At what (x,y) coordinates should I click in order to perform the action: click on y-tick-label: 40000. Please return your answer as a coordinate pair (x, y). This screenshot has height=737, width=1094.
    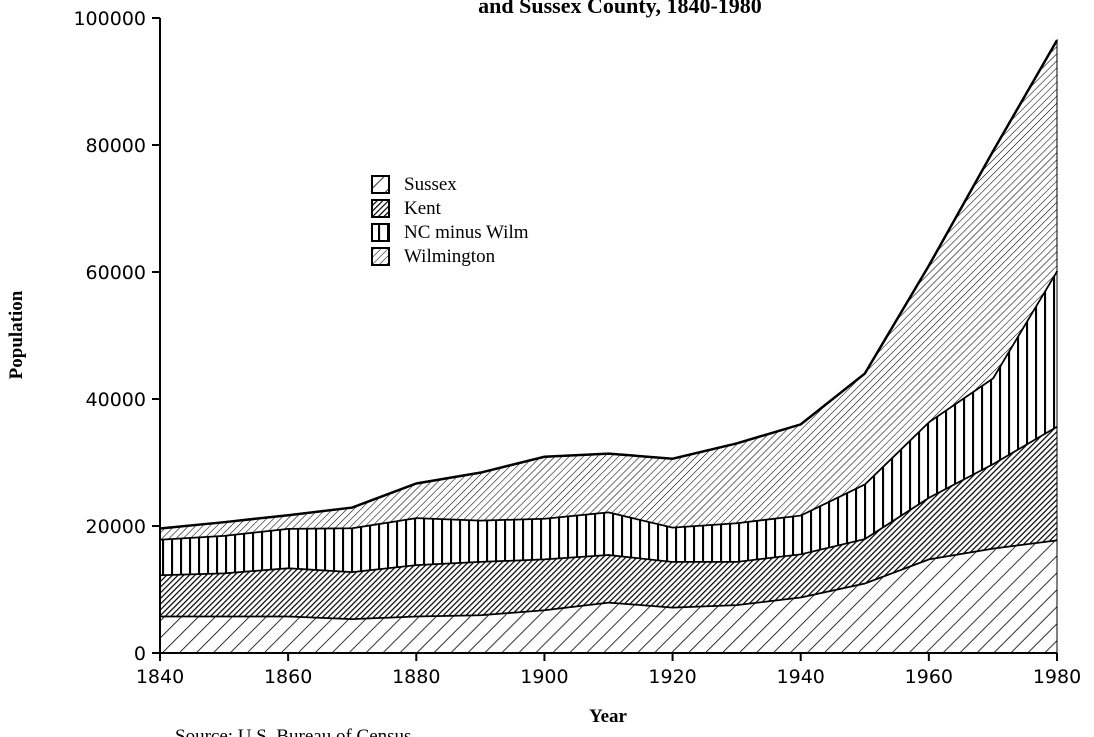
    Looking at the image, I should click on (116, 400).